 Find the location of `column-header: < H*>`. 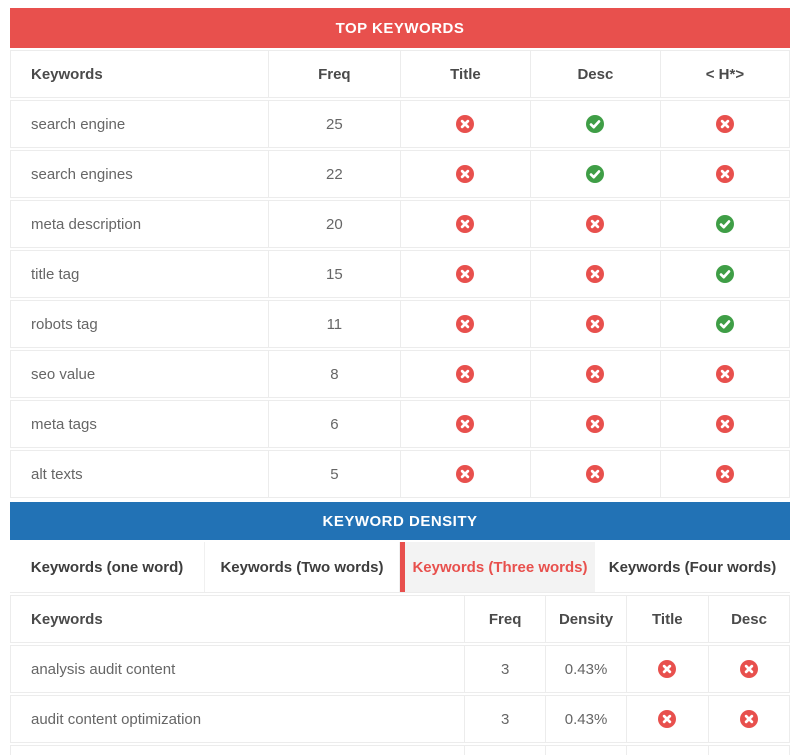

column-header: < H*> is located at coordinates (724, 74).